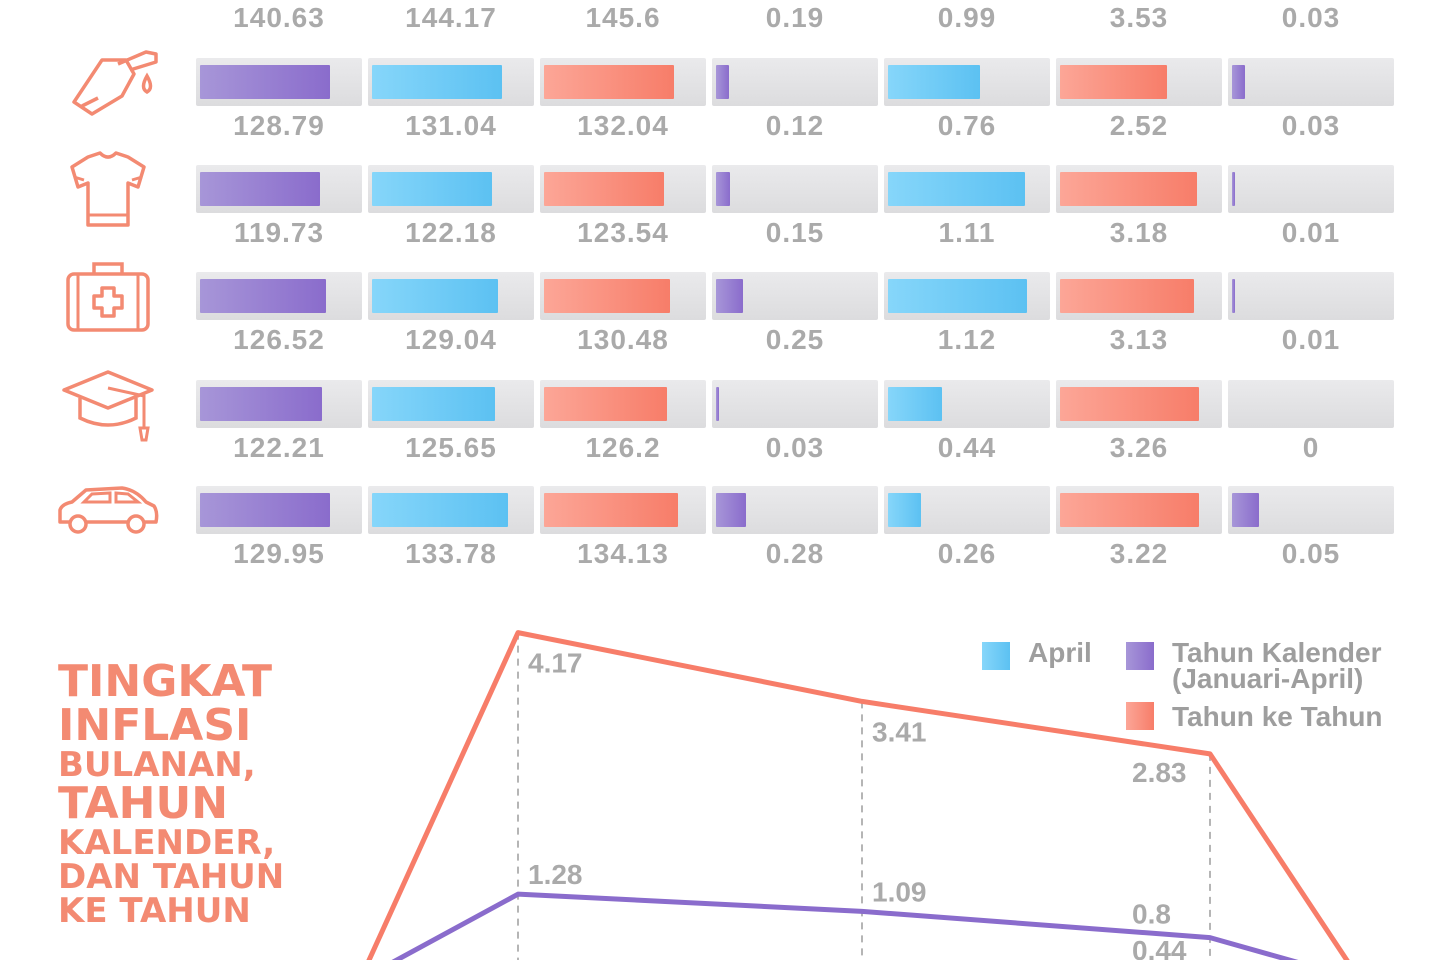 This screenshot has width=1440, height=960. What do you see at coordinates (967, 553) in the screenshot?
I see `table-value: 0.26` at bounding box center [967, 553].